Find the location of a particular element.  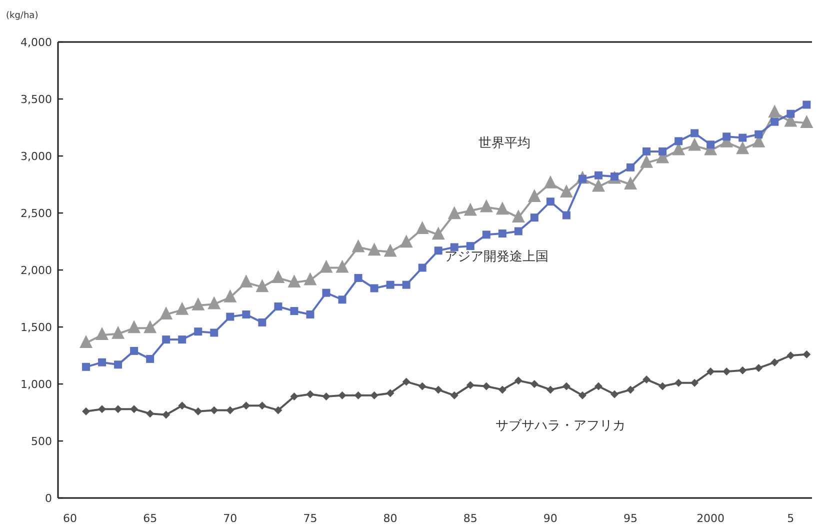

x-tick-label: 95 is located at coordinates (631, 518).